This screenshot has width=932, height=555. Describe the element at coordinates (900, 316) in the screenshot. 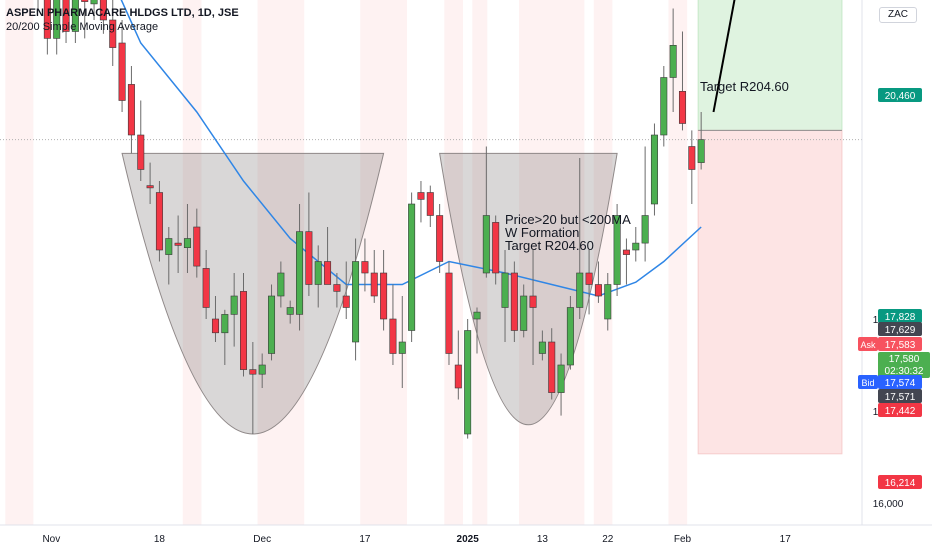

I see `price-tag: 17,828` at that location.